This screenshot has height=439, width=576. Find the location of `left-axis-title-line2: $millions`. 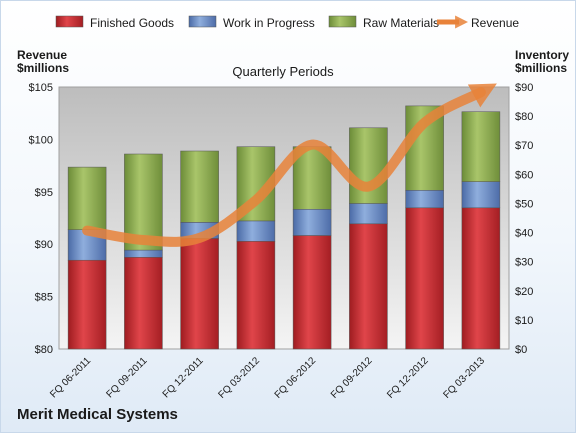

left-axis-title-line2: $millions is located at coordinates (43, 68).